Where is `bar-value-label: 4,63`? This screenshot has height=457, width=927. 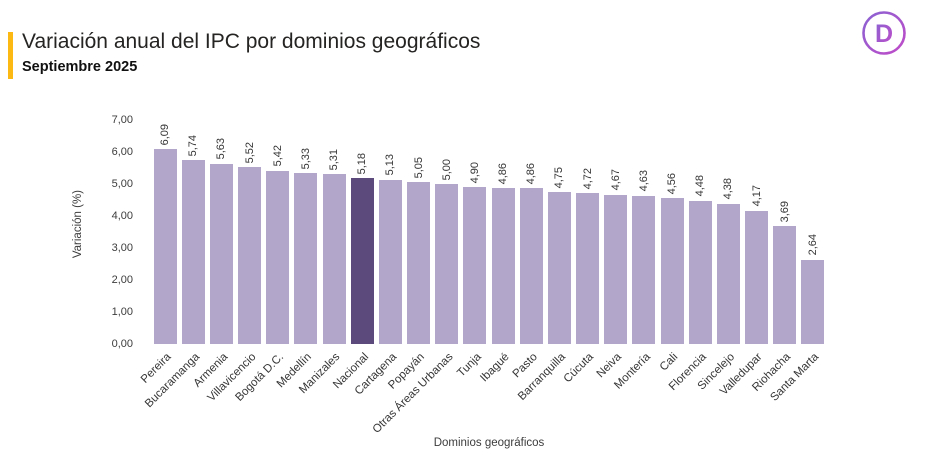 bar-value-label: 4,63 is located at coordinates (643, 181).